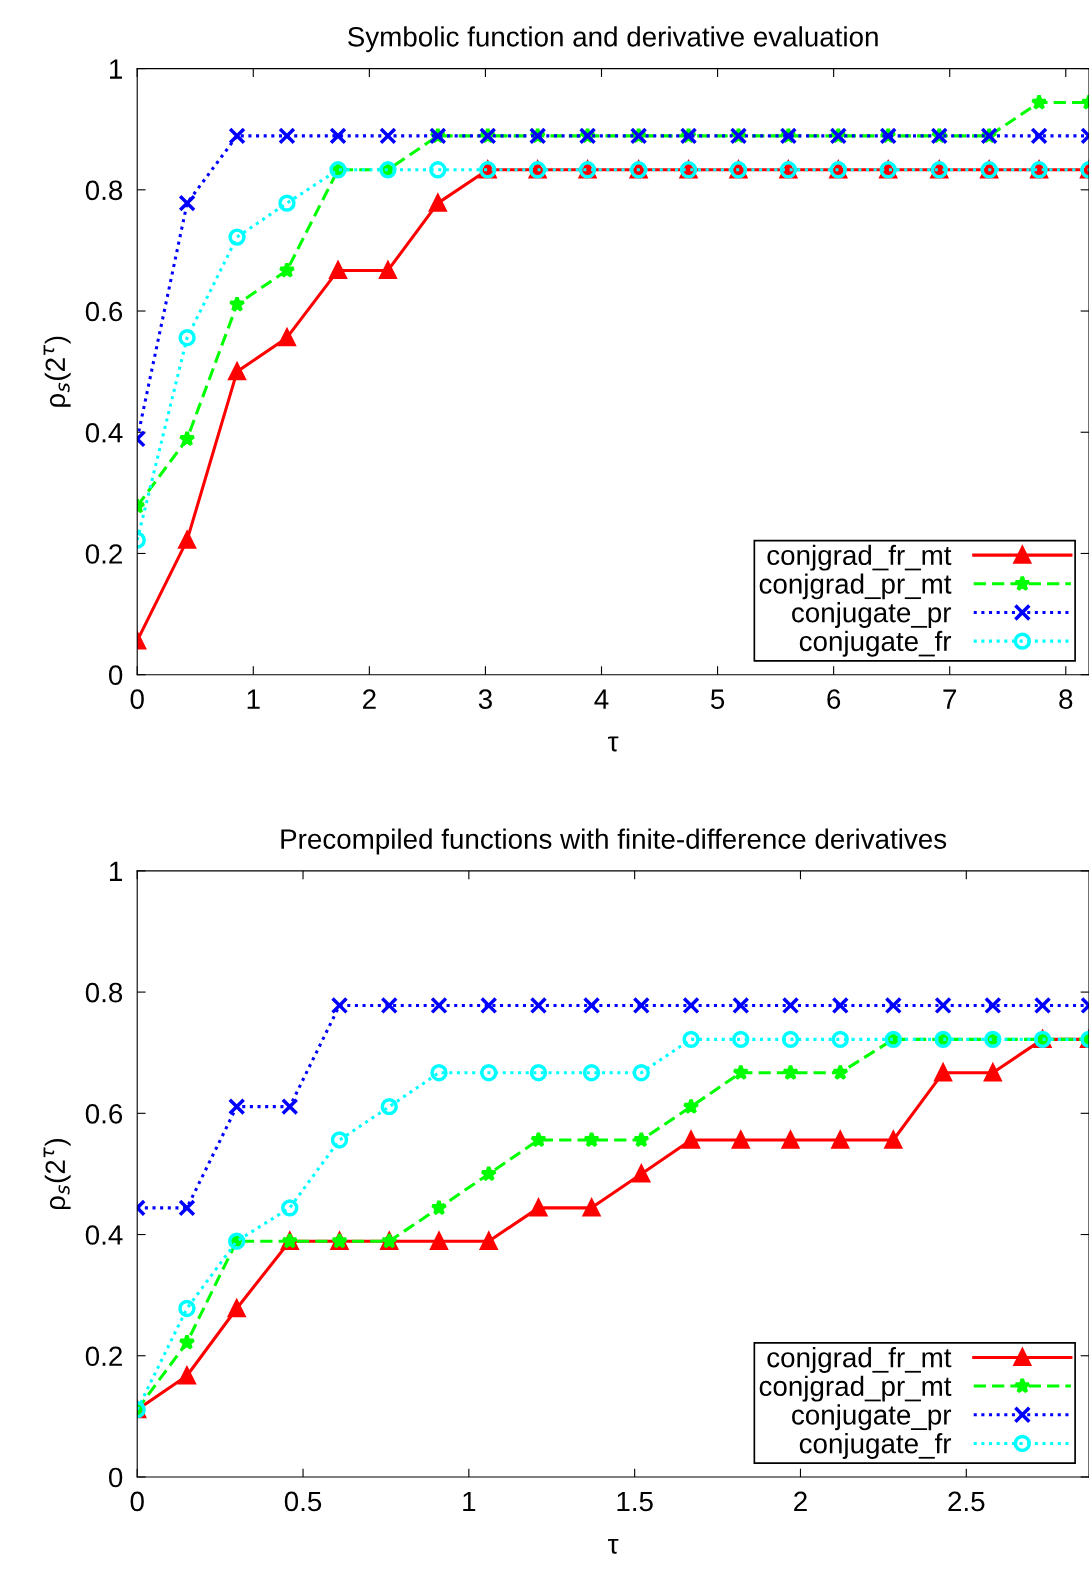  Describe the element at coordinates (950, 699) in the screenshot. I see `x-tick-label: 7` at that location.